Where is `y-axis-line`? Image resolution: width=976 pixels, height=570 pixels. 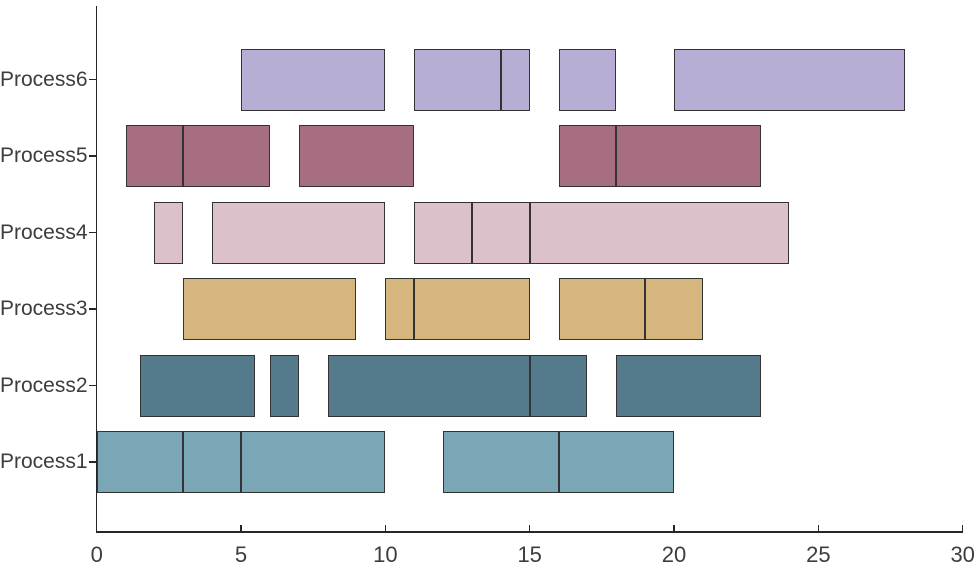
y-axis-line is located at coordinates (96, 269).